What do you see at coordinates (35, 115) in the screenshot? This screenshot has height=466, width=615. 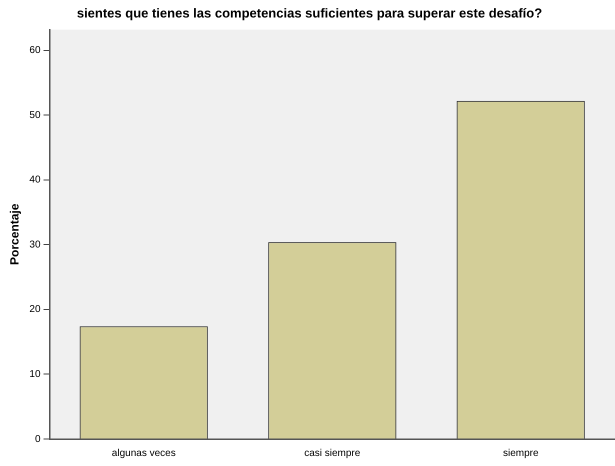 I see `y-tick-label: 50` at bounding box center [35, 115].